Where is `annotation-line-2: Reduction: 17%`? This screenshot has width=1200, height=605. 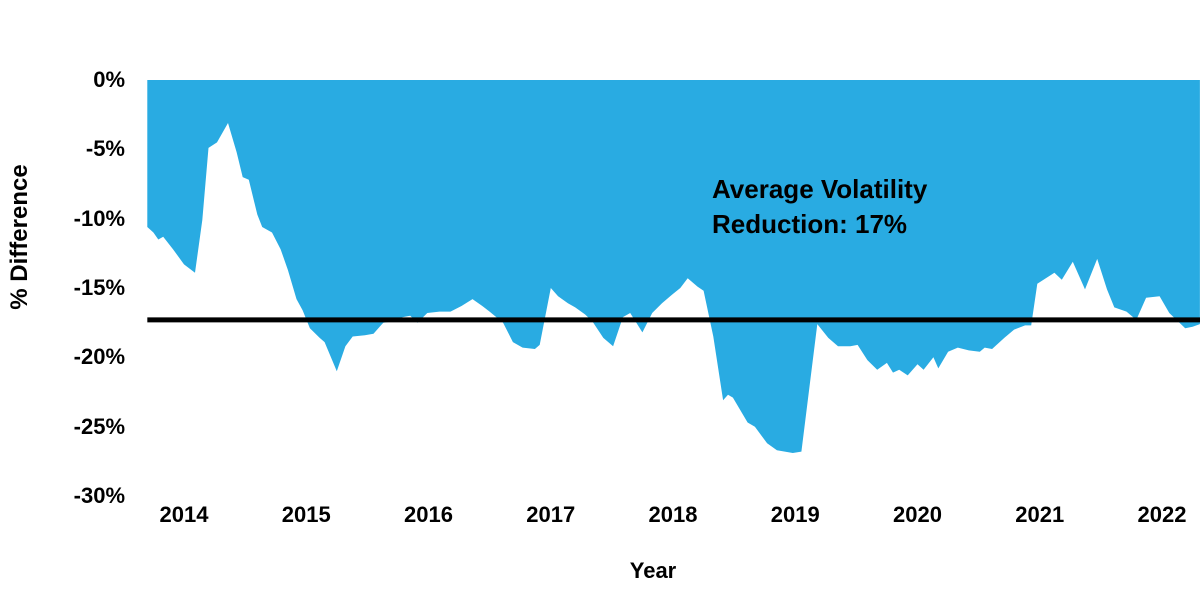
annotation-line-2: Reduction: 17% is located at coordinates (810, 224).